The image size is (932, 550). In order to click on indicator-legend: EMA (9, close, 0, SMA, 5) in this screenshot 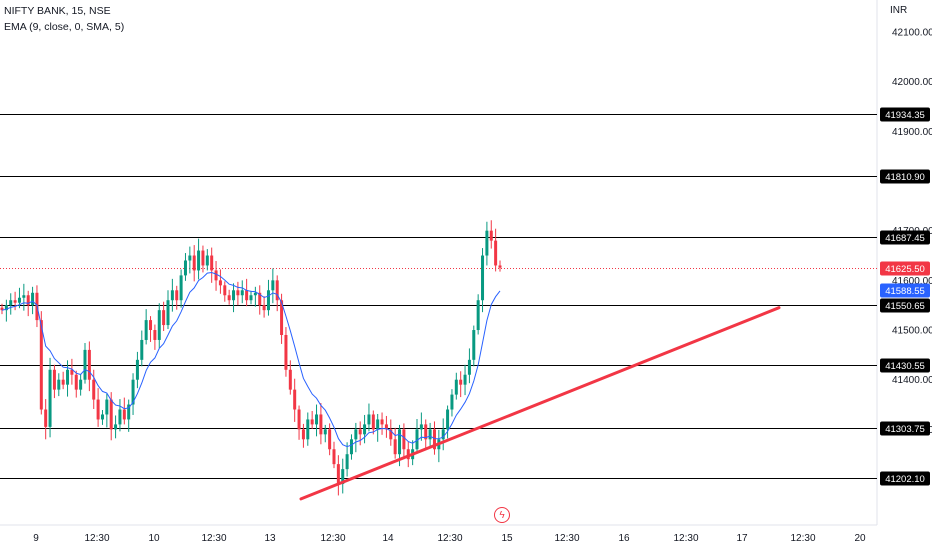, I will do `click(64, 27)`.